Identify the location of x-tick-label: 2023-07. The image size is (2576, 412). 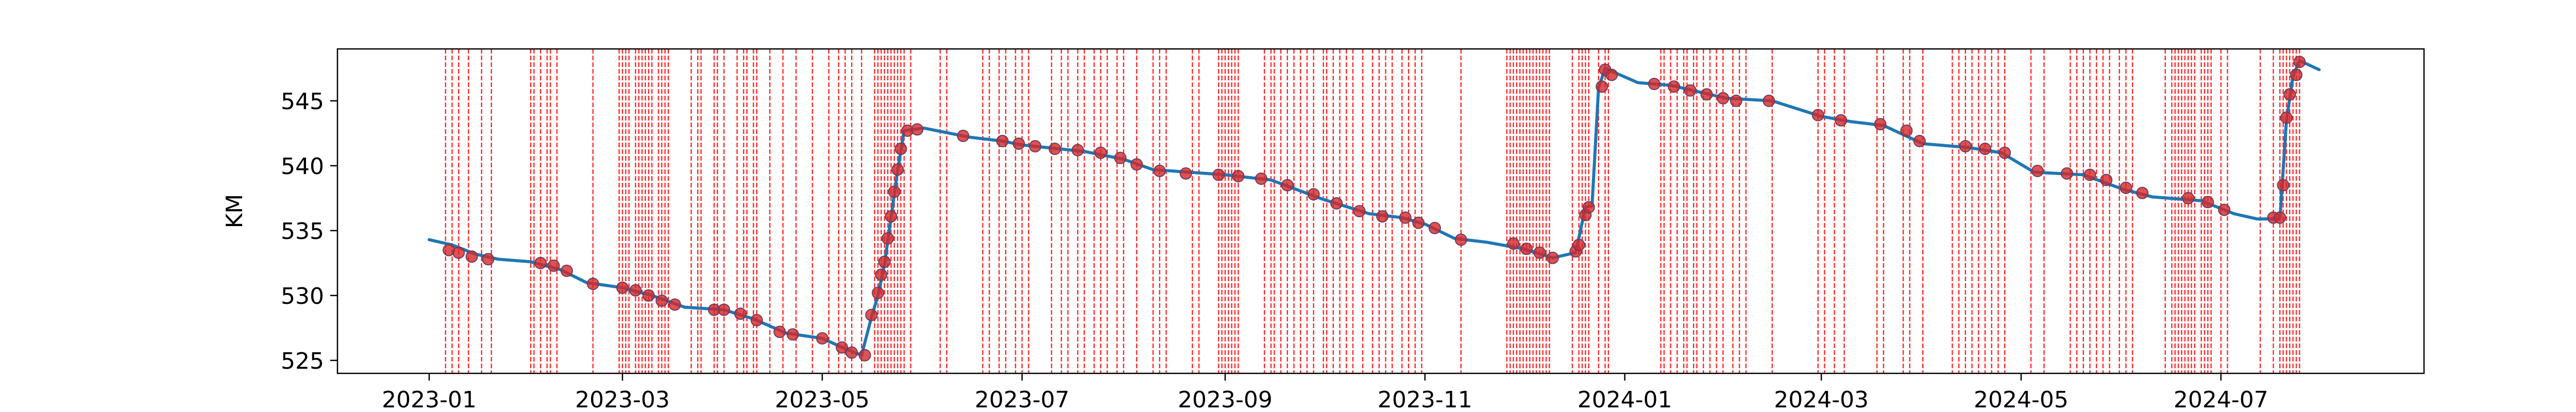
(1022, 400).